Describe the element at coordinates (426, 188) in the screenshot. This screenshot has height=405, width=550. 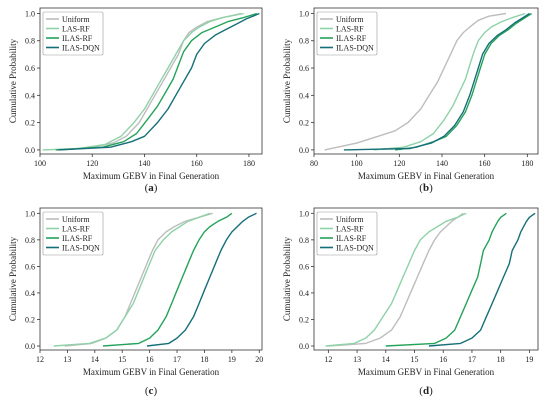
I see `panel-caption: (b)` at that location.